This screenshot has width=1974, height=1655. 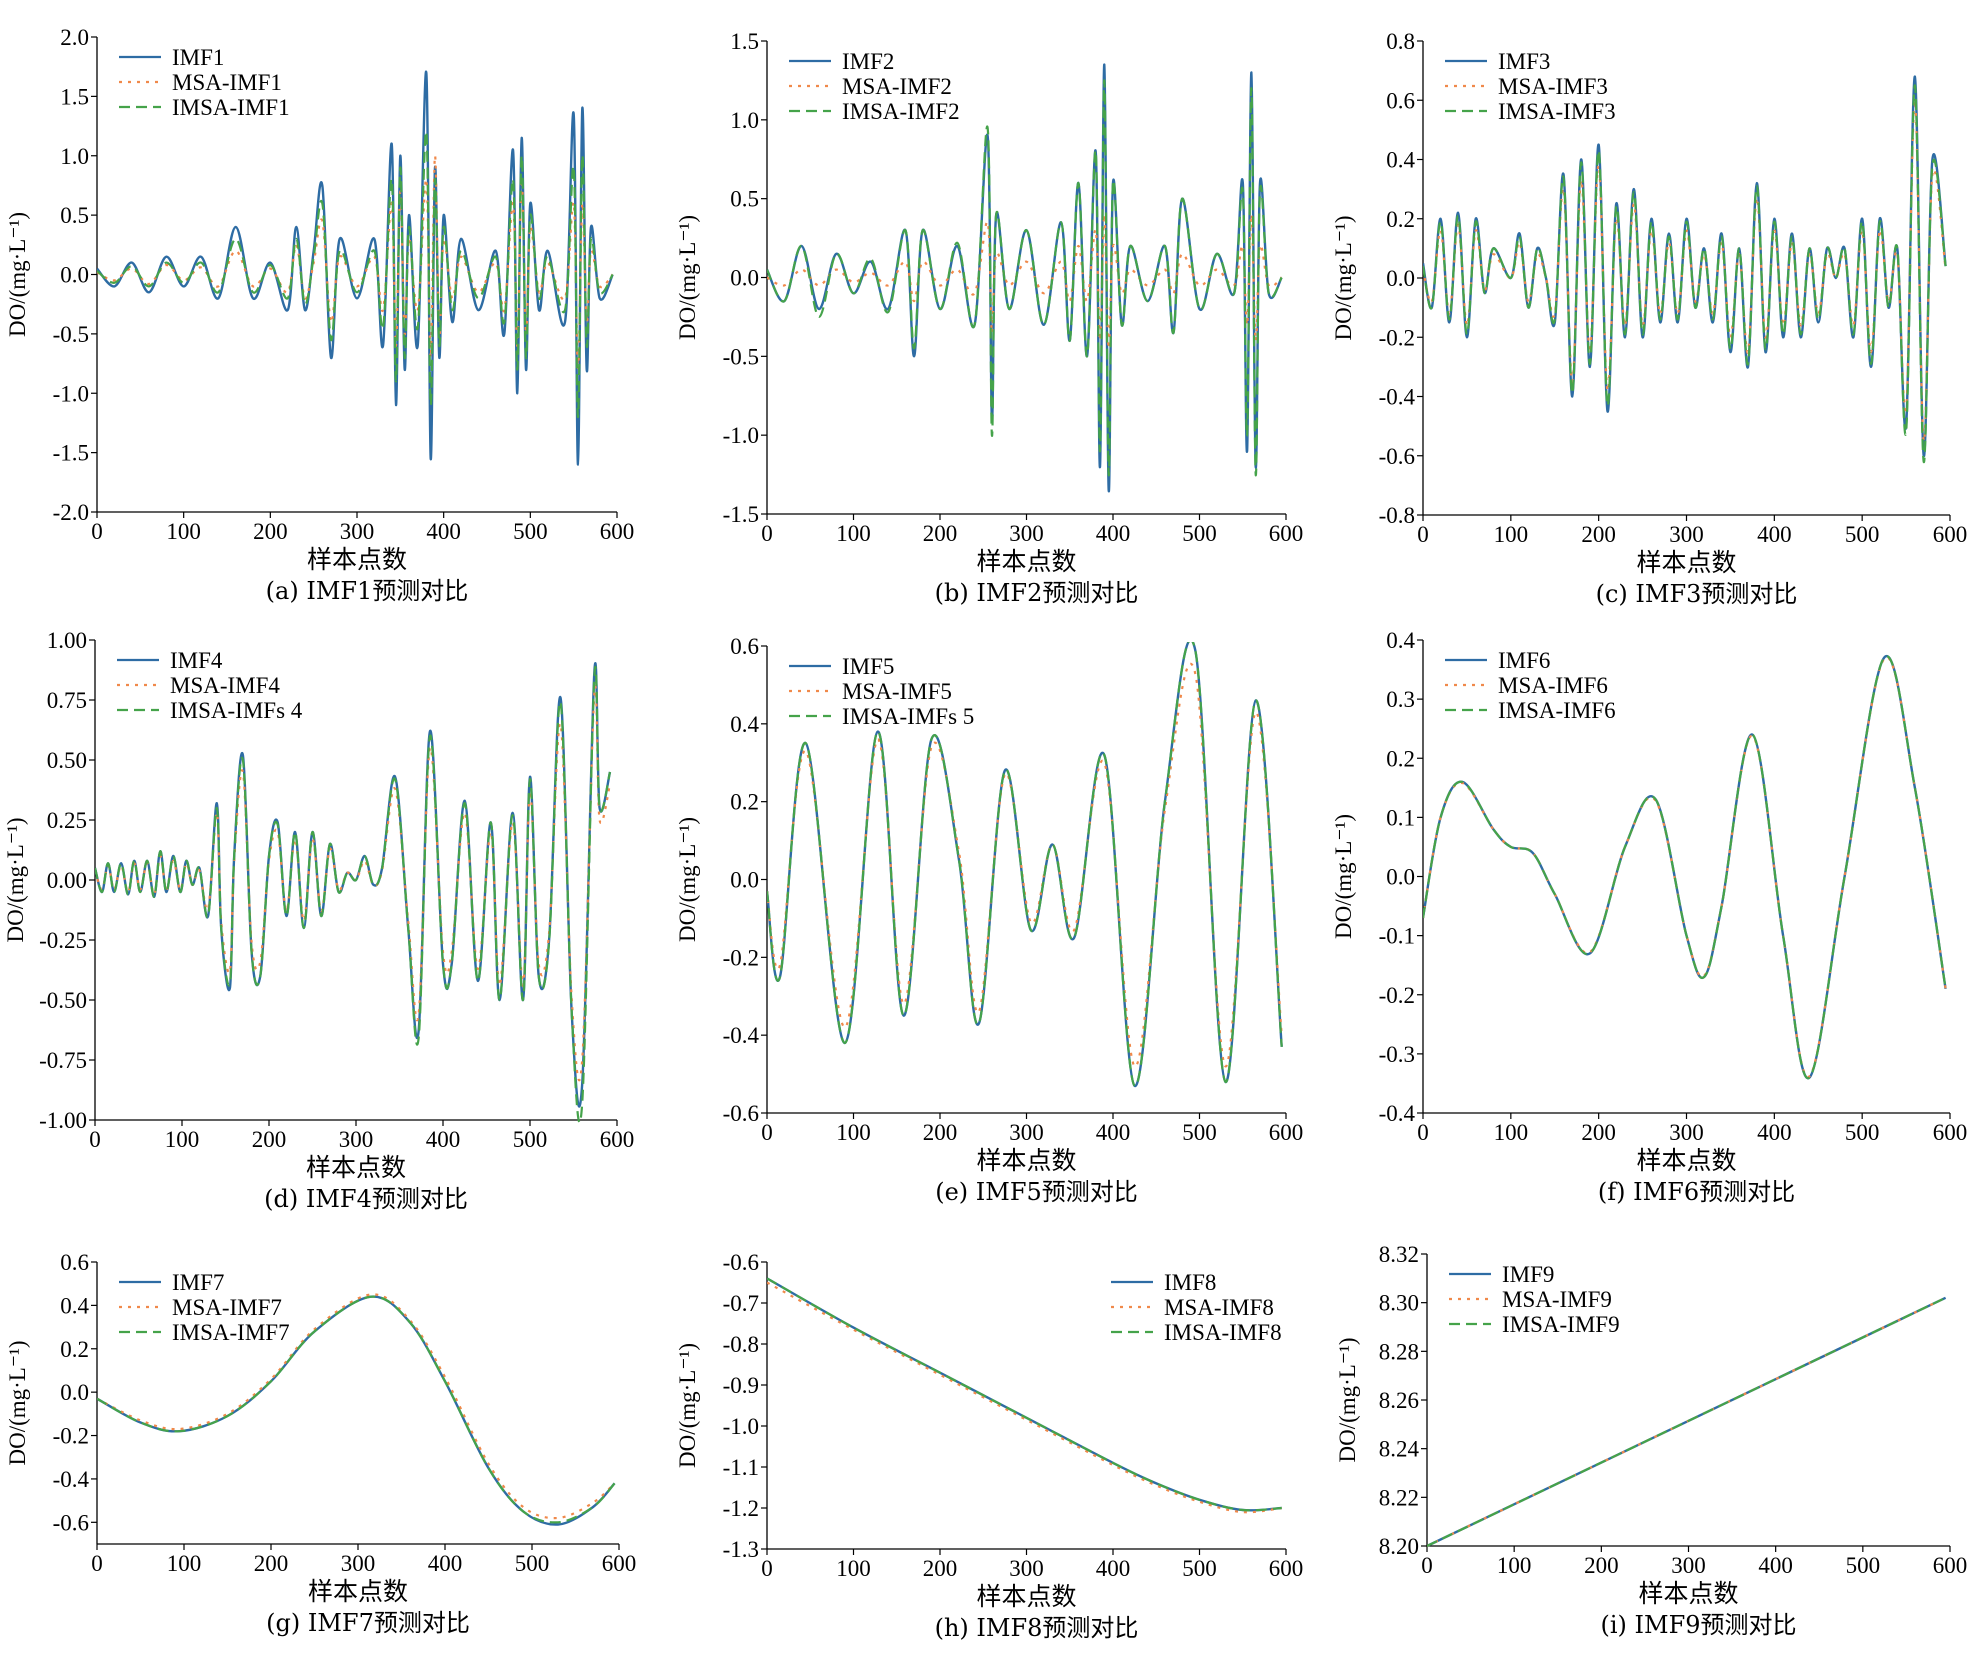 I want to click on legend-label: MSA-IMF7, so click(x=227, y=1307).